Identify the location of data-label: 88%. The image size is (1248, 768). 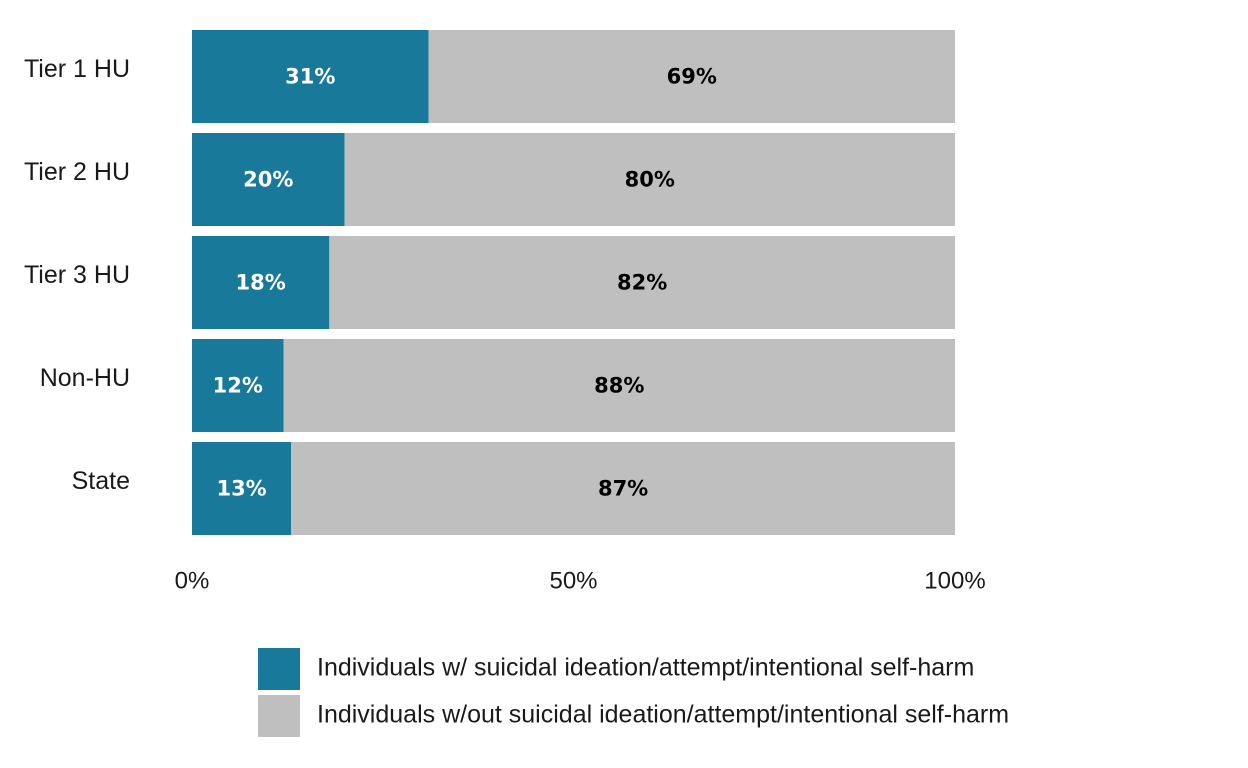
(619, 386).